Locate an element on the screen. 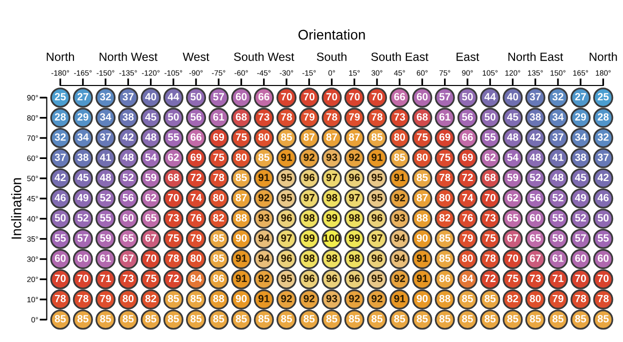 This screenshot has height=342, width=623. data-label: 88 is located at coordinates (422, 218).